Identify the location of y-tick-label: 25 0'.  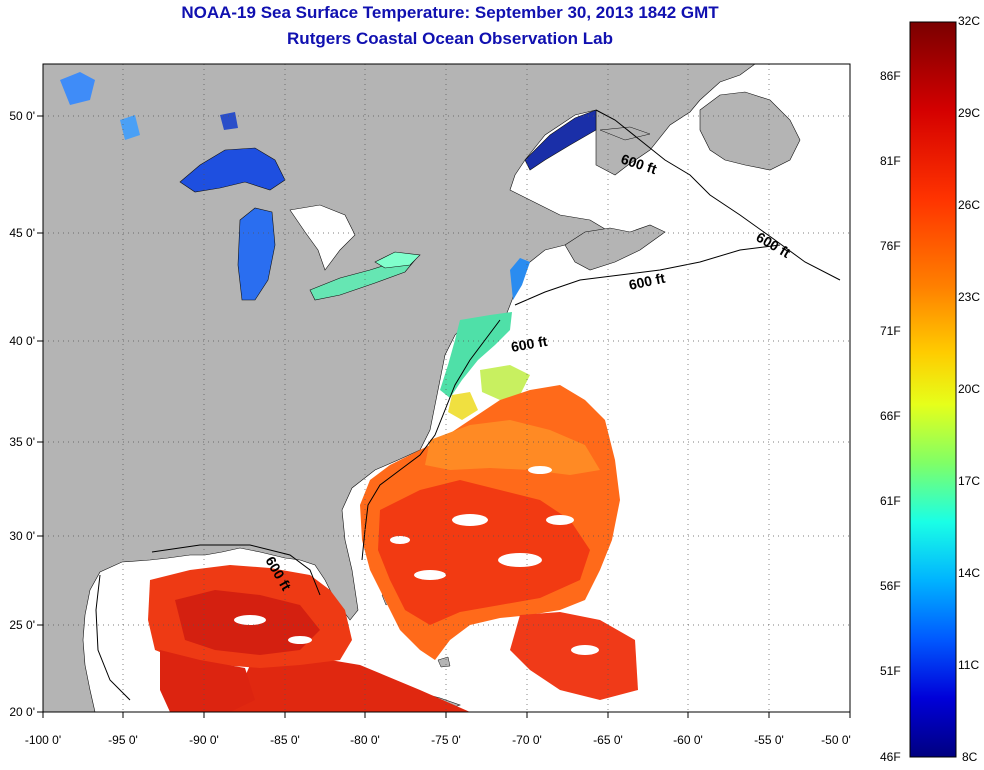
(22, 625).